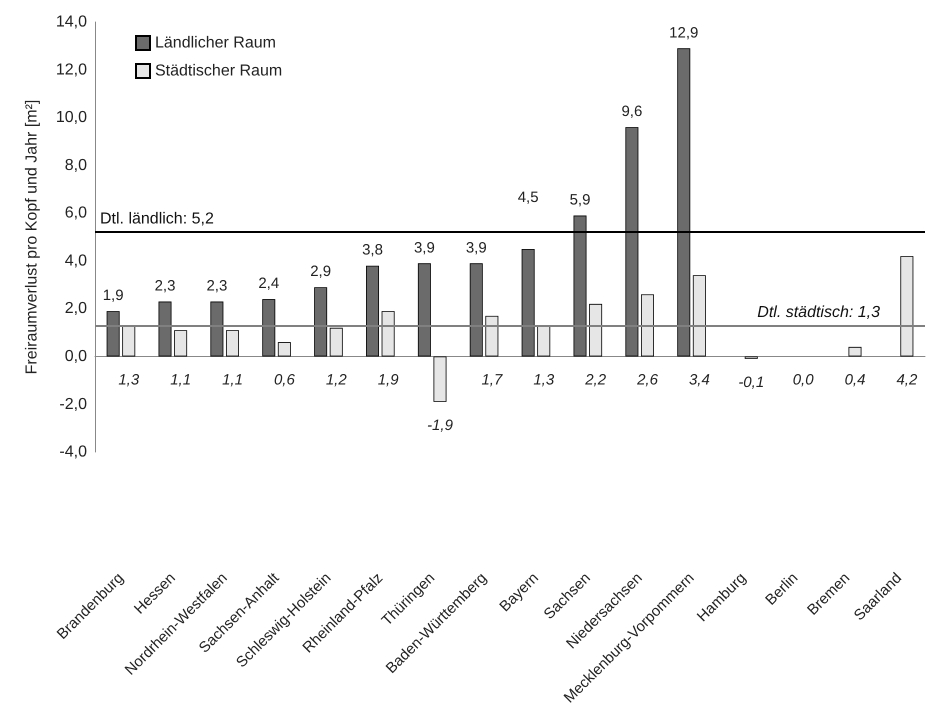 Image resolution: width=943 pixels, height=708 pixels. What do you see at coordinates (72, 22) in the screenshot?
I see `y-tick-label: 14,0` at bounding box center [72, 22].